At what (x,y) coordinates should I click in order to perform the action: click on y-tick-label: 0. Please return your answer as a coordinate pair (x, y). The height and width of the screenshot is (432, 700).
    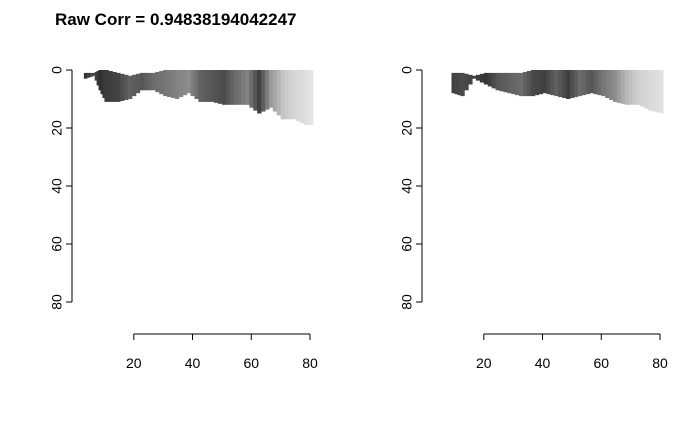
    Looking at the image, I should click on (407, 70).